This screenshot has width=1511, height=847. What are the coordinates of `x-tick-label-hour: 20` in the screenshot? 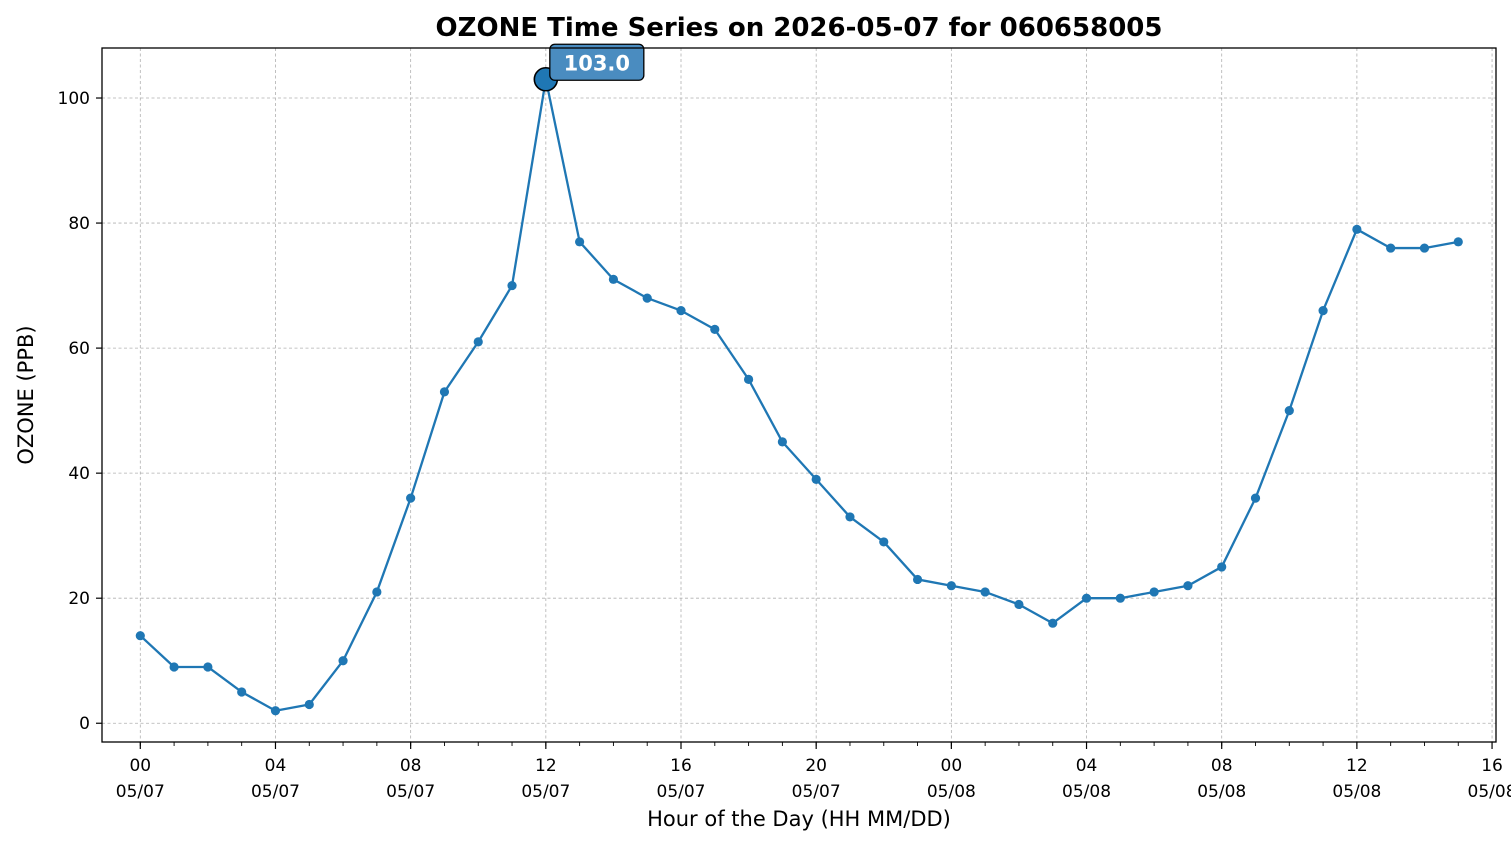 It's located at (816, 766).